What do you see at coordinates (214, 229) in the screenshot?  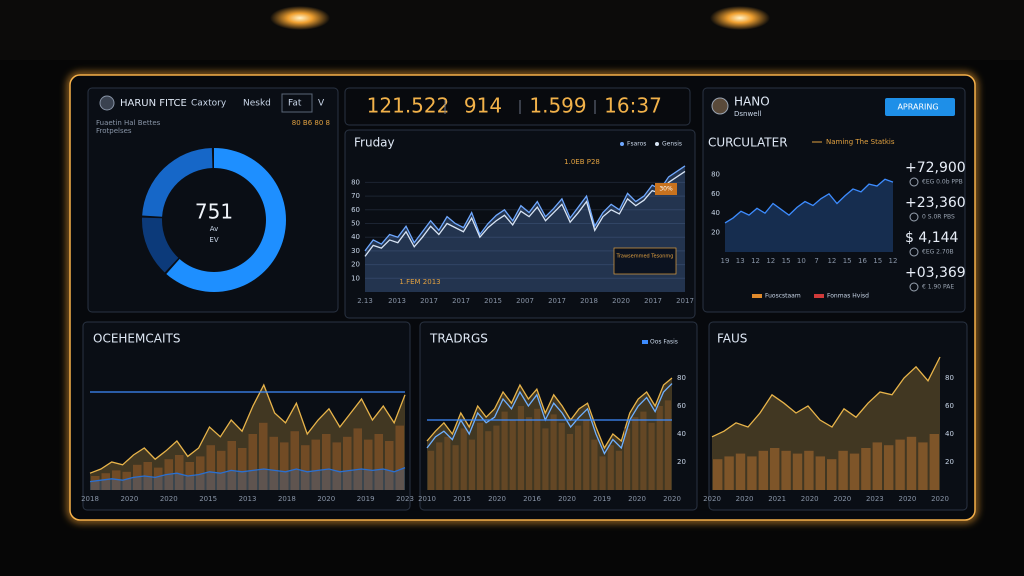 I see `donut-line: Av` at bounding box center [214, 229].